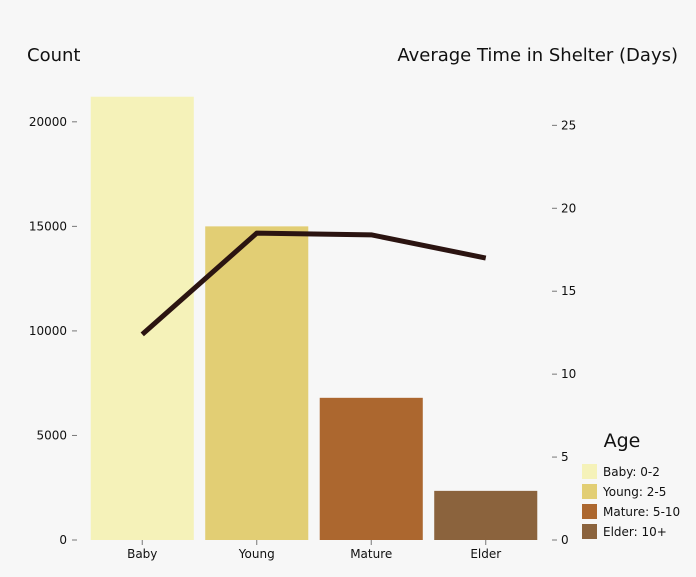 The height and width of the screenshot is (577, 696). I want to click on right-tick-label-15: 15, so click(568, 291).